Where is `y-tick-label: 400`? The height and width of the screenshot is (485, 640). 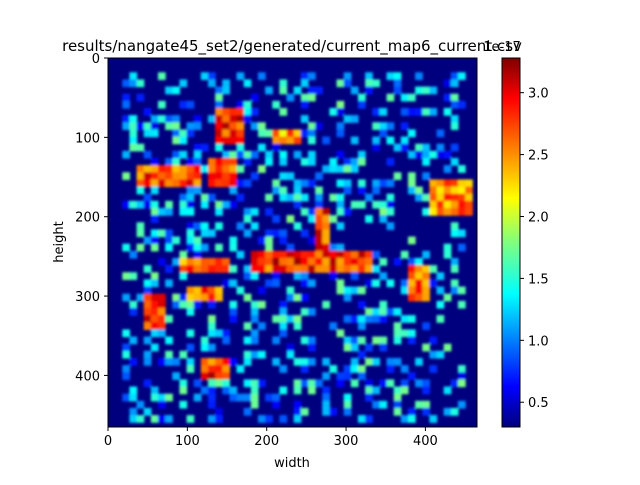
y-tick-label: 400 is located at coordinates (87, 376).